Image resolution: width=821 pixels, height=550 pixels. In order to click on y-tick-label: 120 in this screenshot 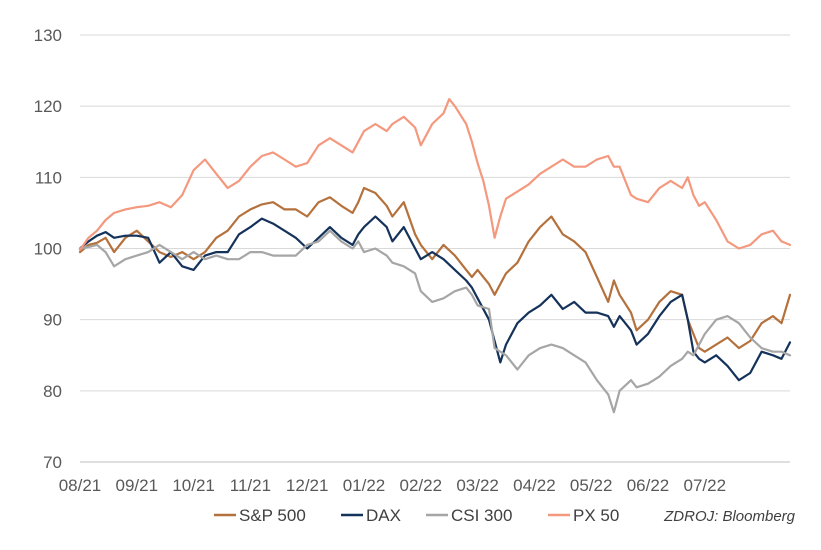, I will do `click(48, 106)`.